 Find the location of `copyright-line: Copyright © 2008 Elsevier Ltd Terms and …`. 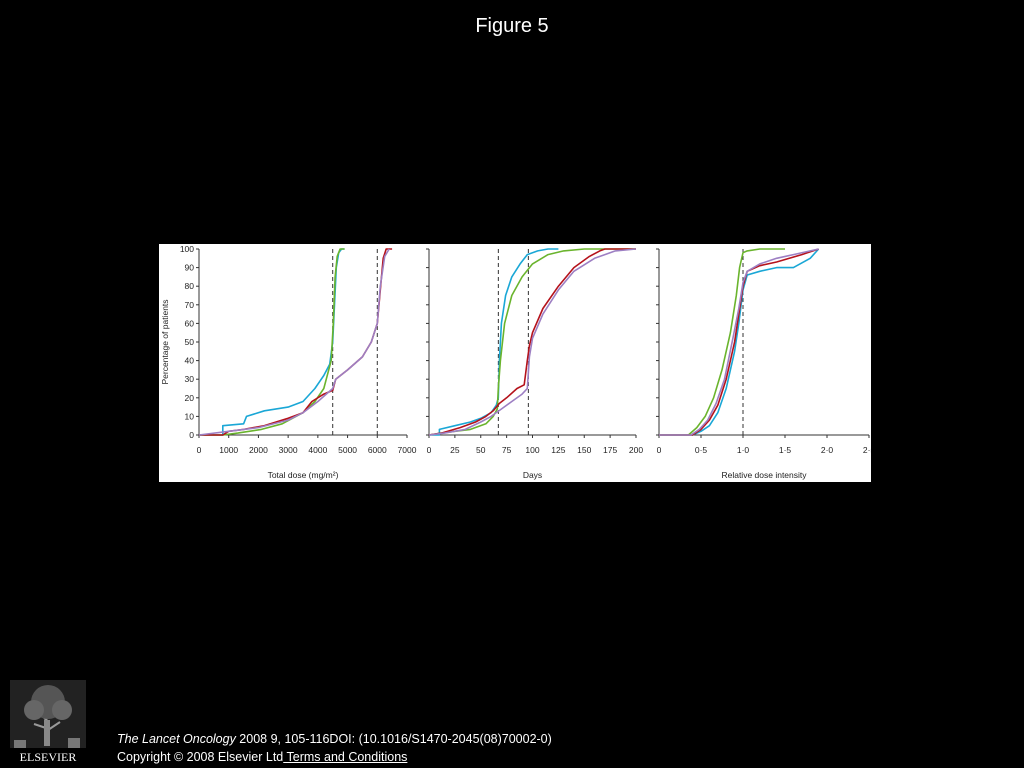

copyright-line: Copyright © 2008 Elsevier Ltd Terms and … is located at coordinates (334, 757).